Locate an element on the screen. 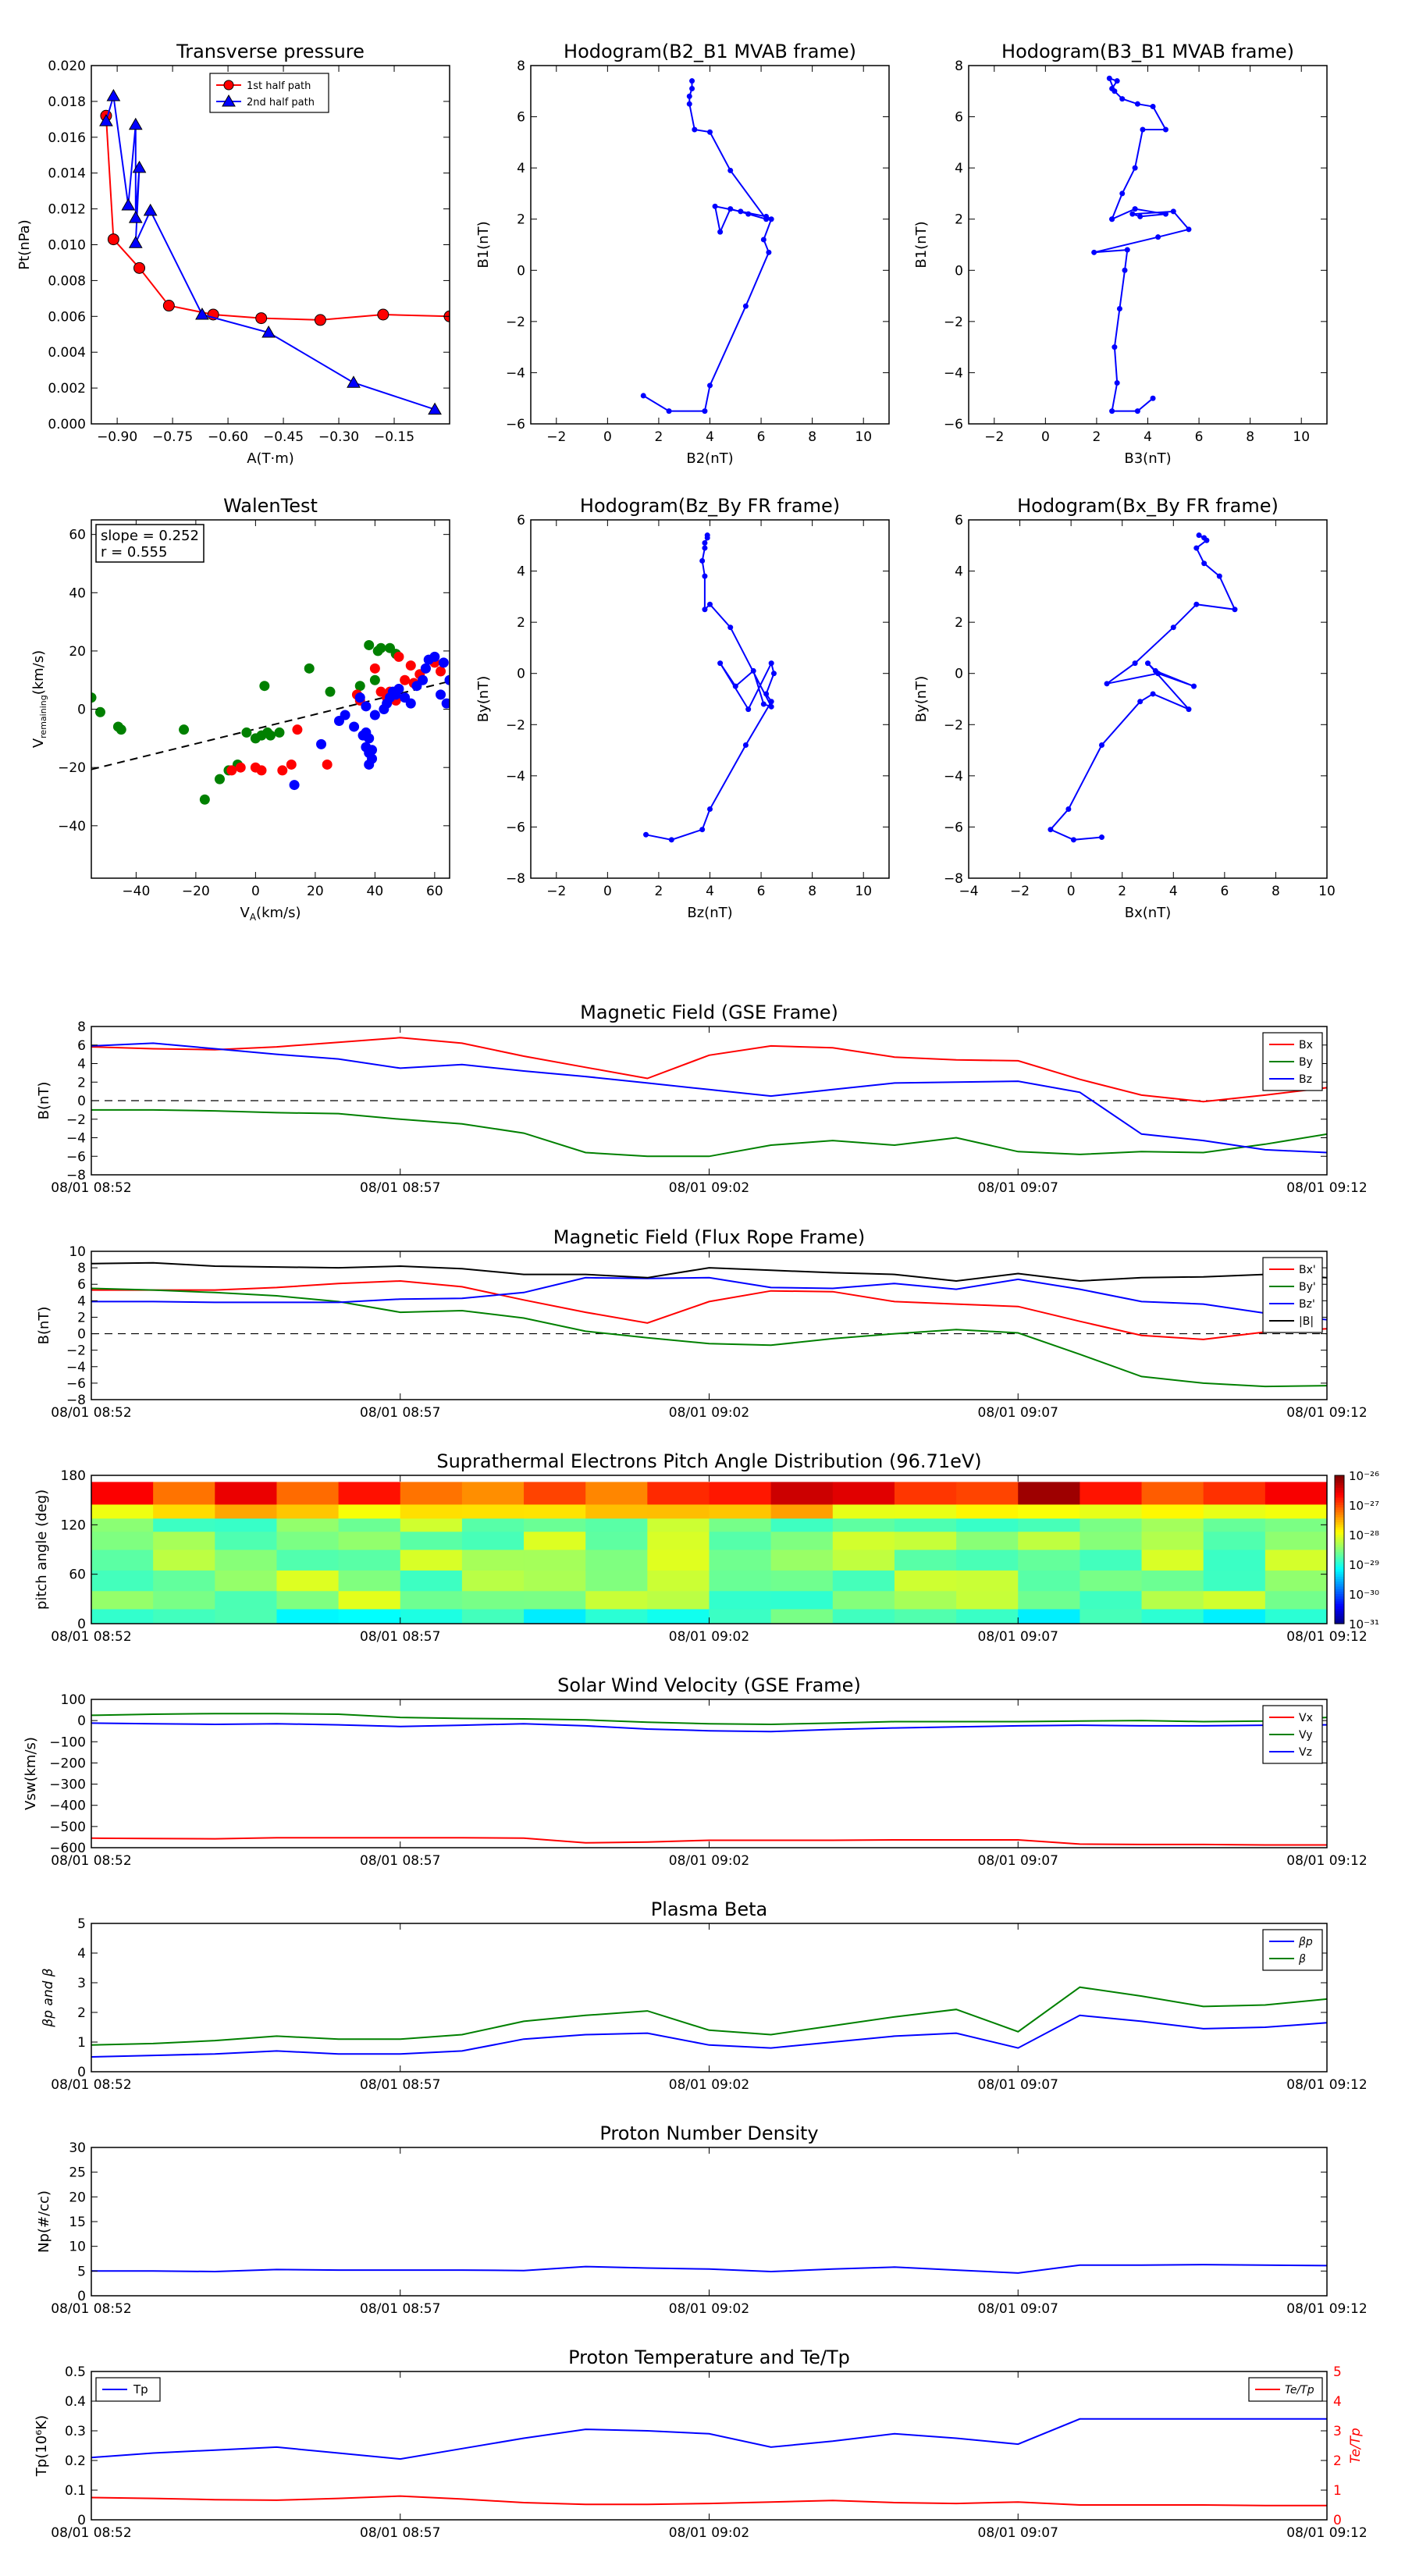 The width and height of the screenshot is (1405, 2576). plot-area is located at coordinates (270, 722).